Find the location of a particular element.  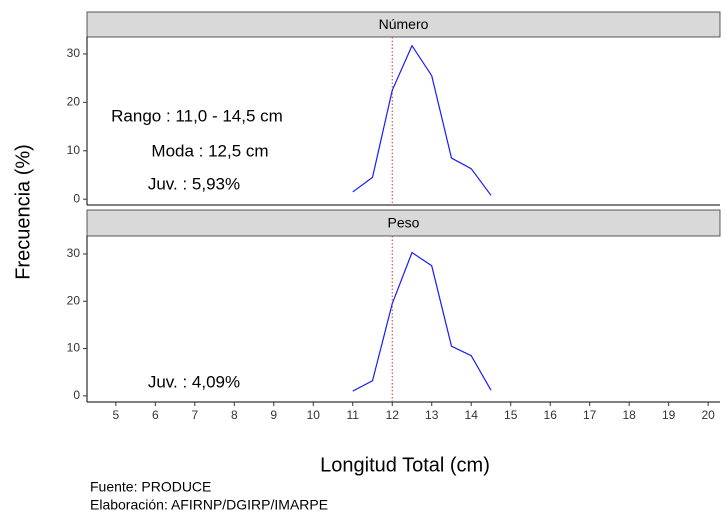

x-tick-label: 6 is located at coordinates (155, 415).